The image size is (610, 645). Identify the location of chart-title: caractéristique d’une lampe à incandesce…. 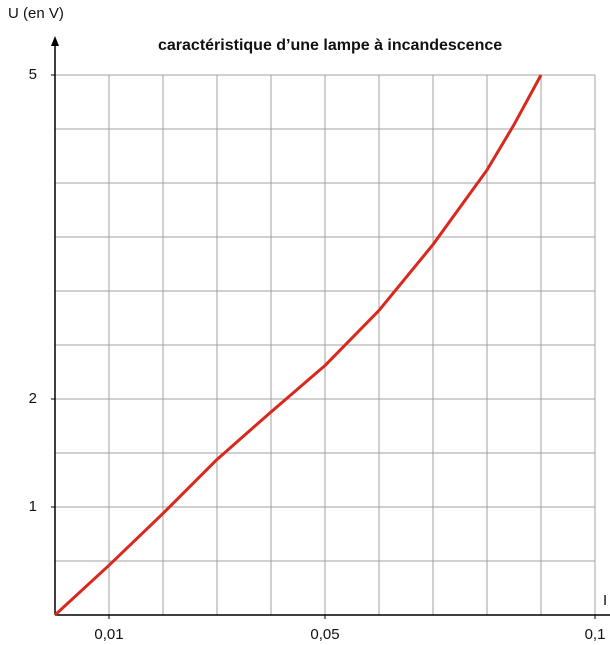
(330, 45).